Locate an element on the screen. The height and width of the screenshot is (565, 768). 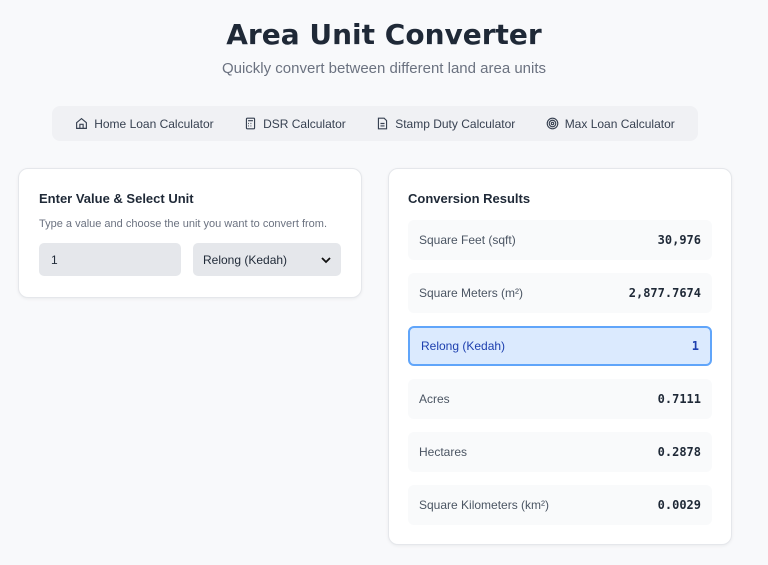
result-row: Hectares 0.2878 is located at coordinates (560, 452).